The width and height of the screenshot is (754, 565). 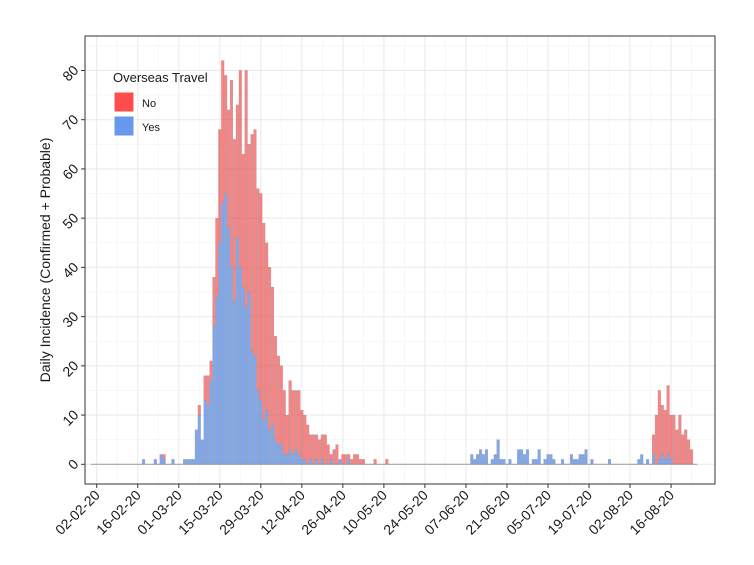 I want to click on legend-title: Overseas Travel, so click(x=160, y=77).